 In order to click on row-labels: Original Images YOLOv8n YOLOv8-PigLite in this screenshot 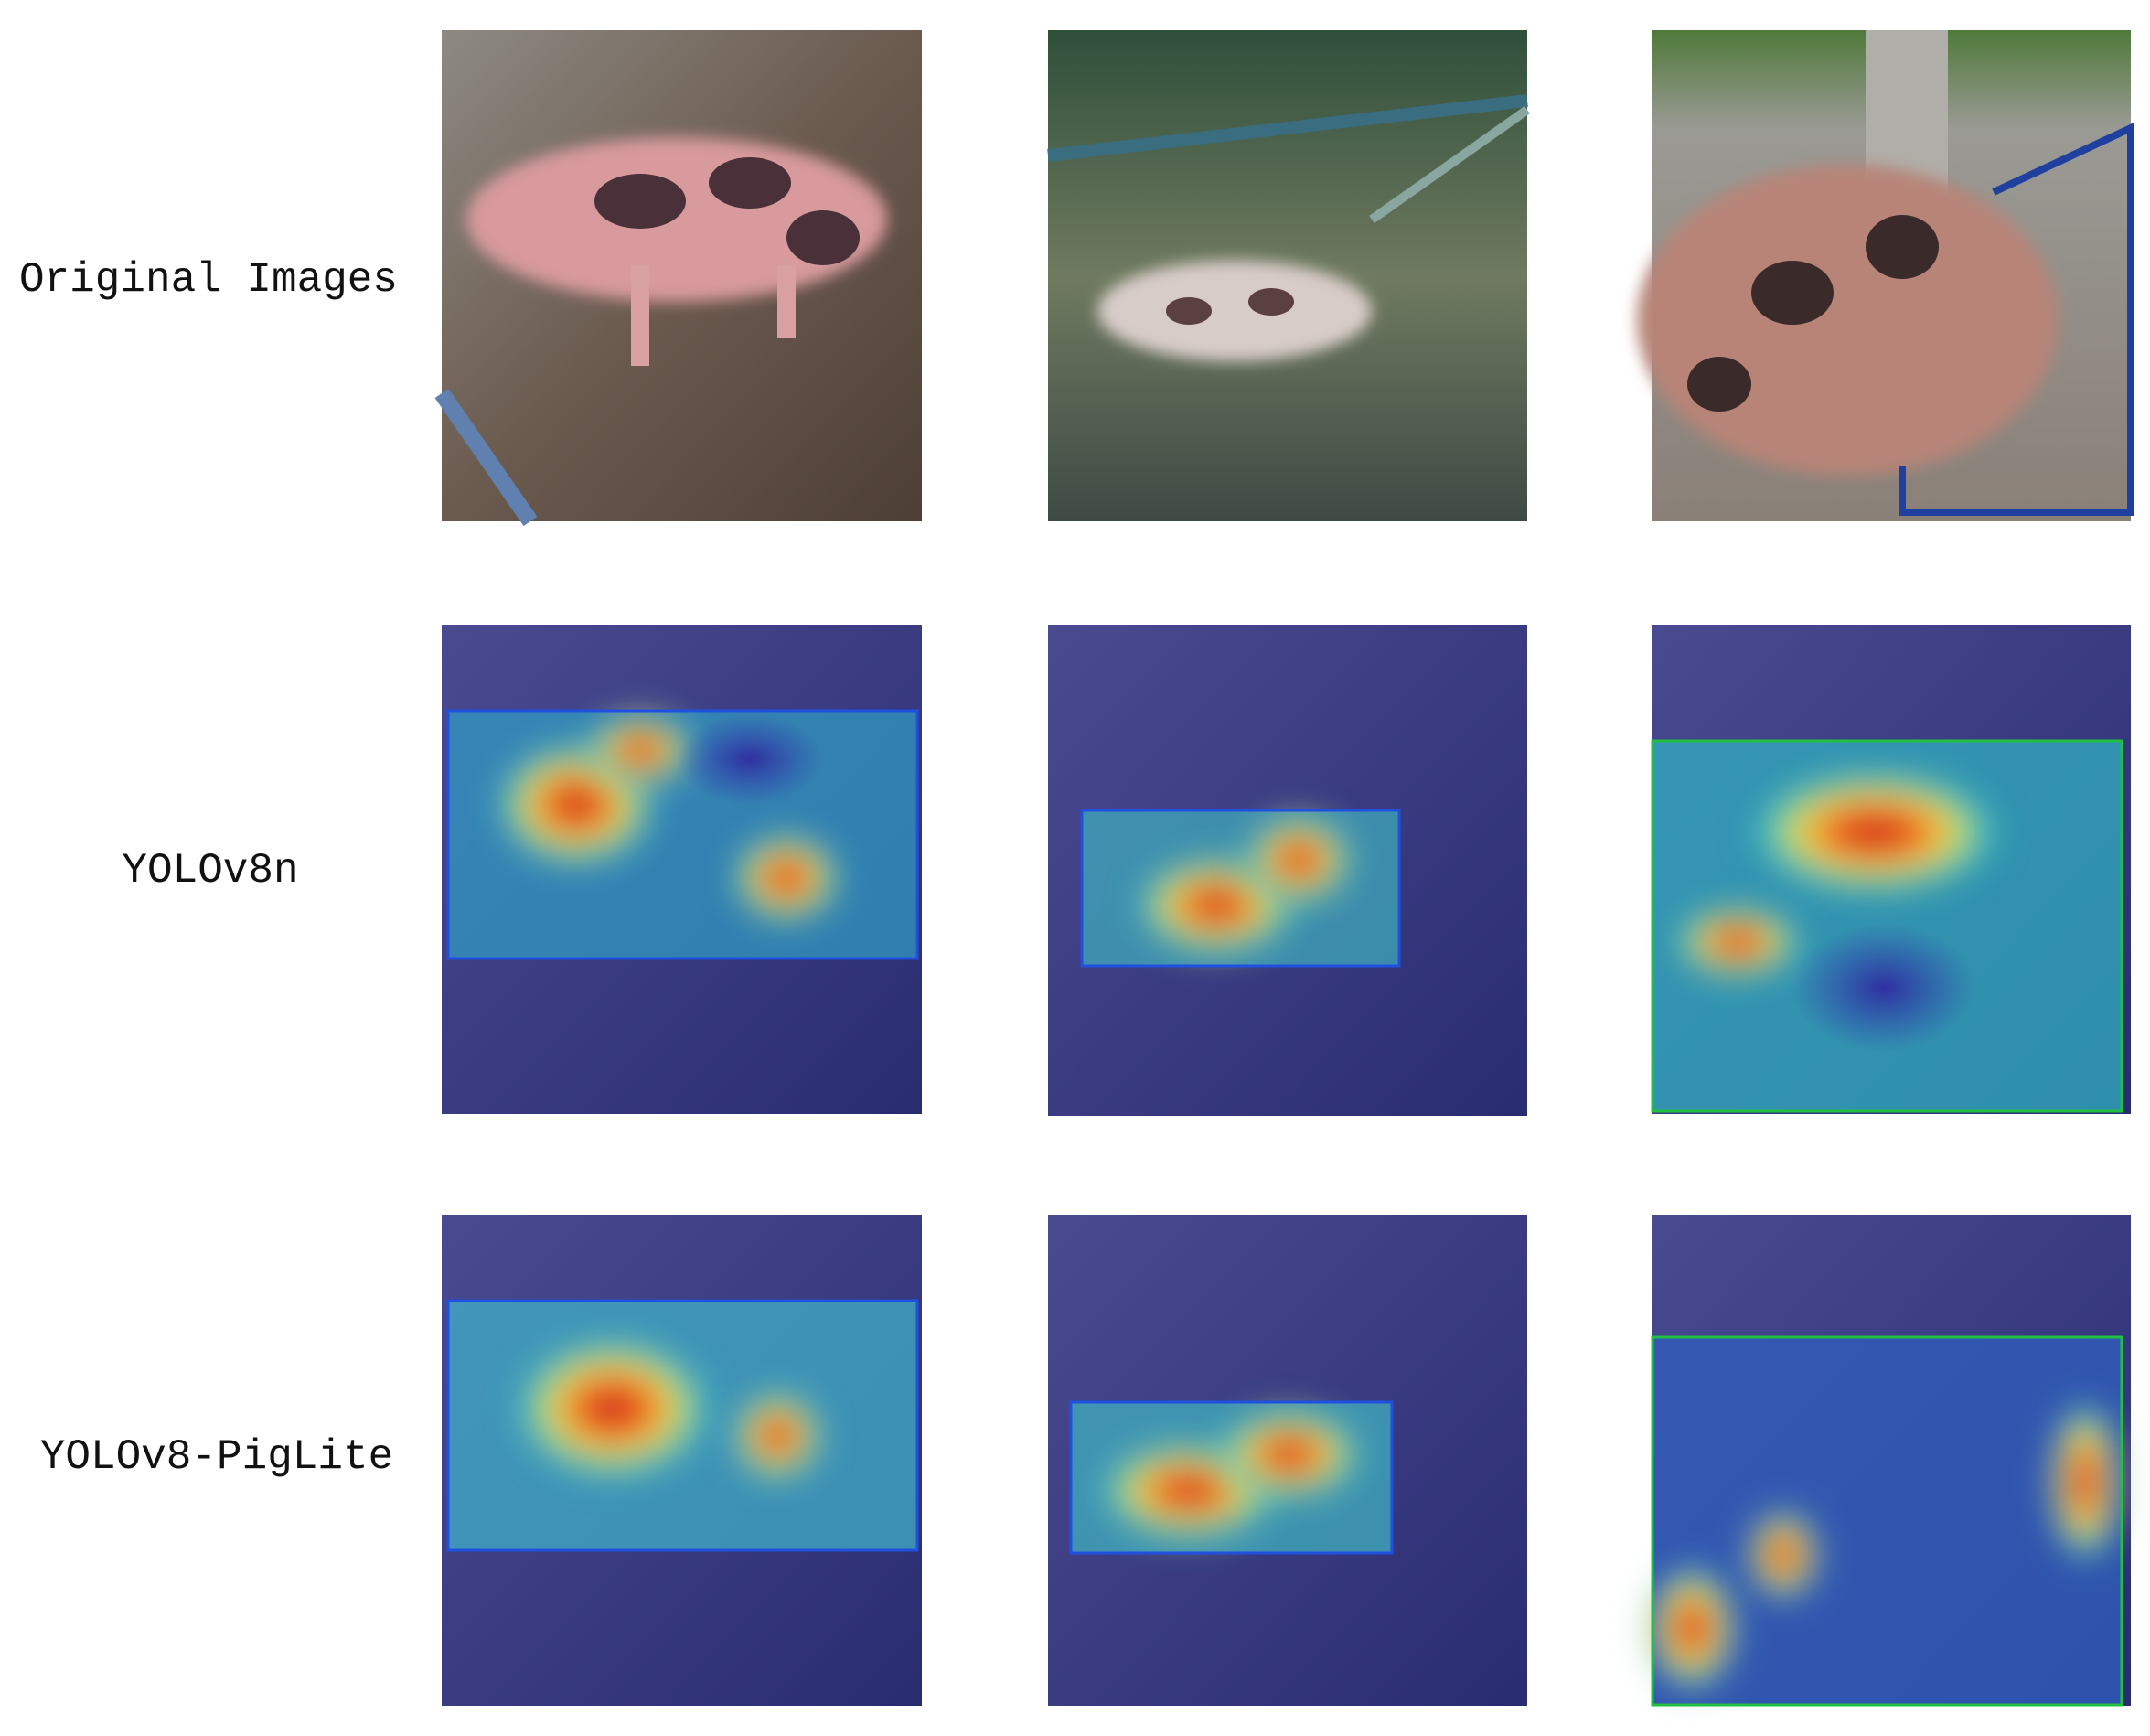, I will do `click(209, 868)`.